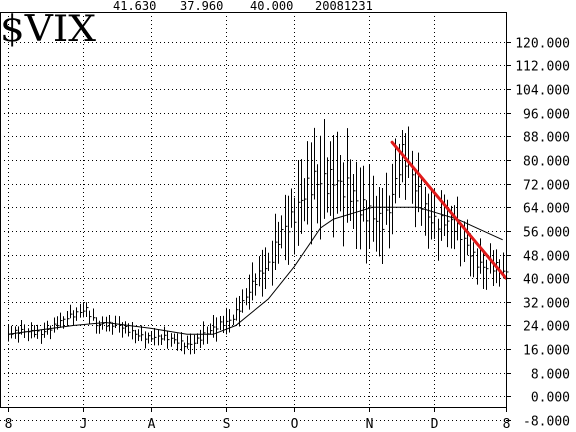 The width and height of the screenshot is (576, 432). I want to click on y-tick-label: 80.000, so click(546, 162).